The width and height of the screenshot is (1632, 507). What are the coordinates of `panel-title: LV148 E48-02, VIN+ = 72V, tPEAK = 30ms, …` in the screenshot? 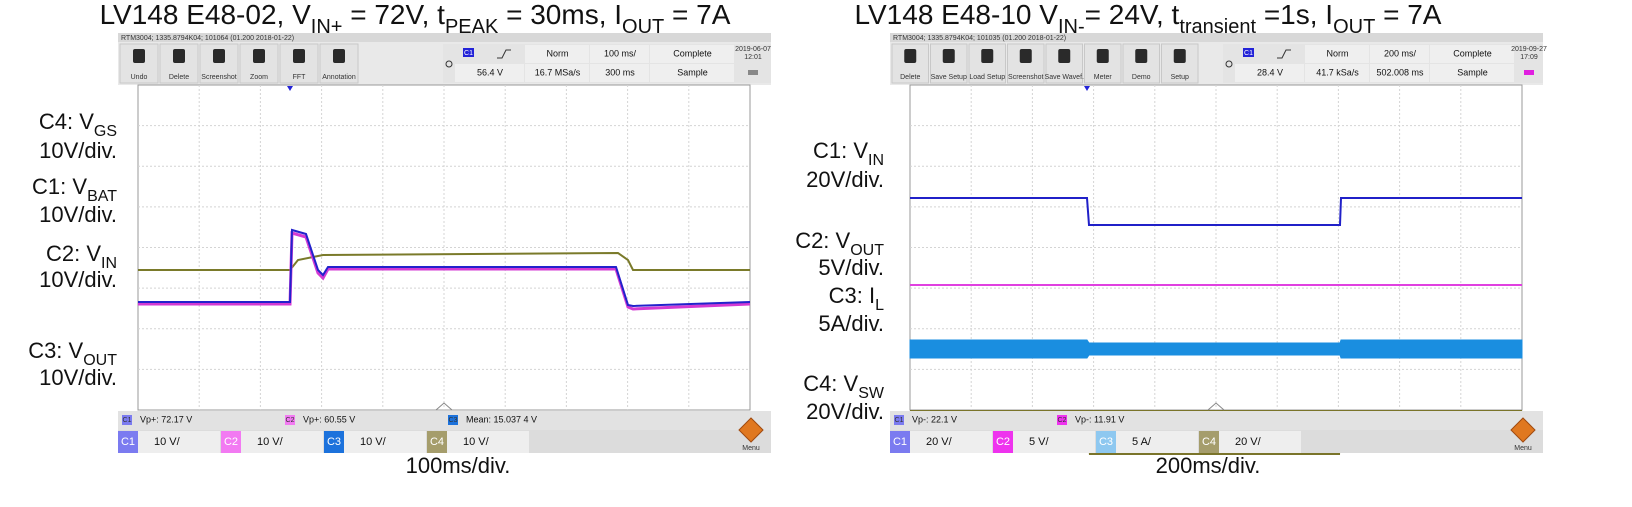 It's located at (415, 19).